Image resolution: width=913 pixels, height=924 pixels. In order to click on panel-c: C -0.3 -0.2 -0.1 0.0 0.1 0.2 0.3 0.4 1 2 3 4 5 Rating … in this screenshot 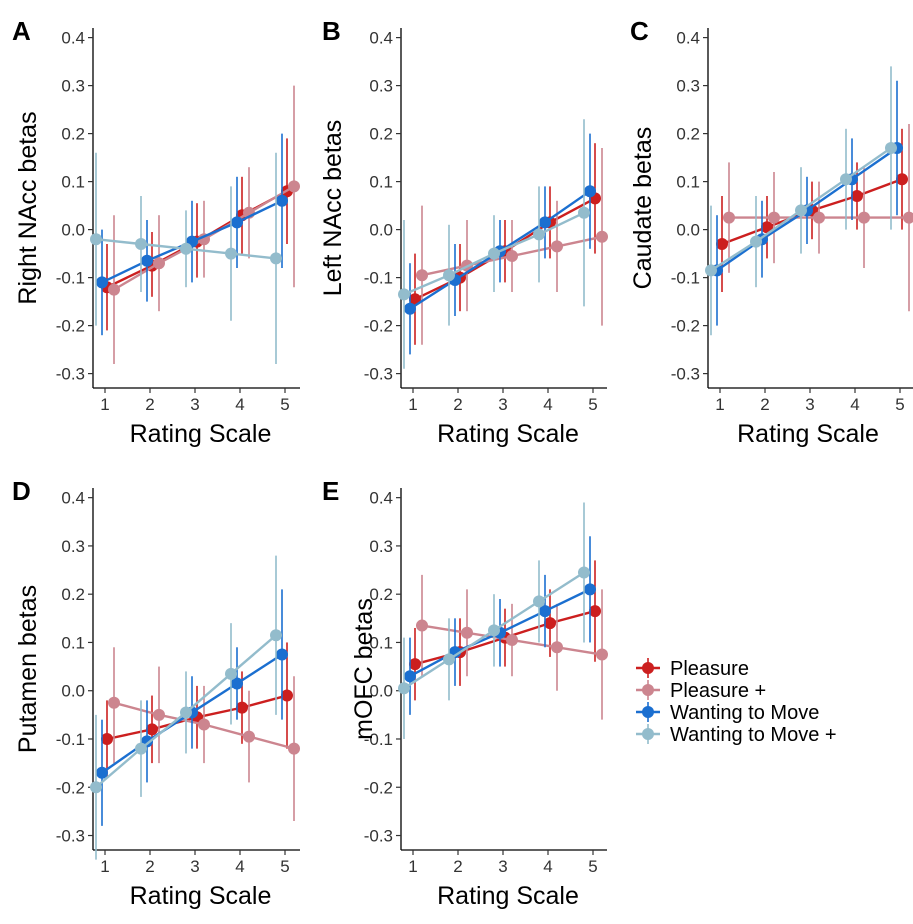, I will do `click(771, 232)`.